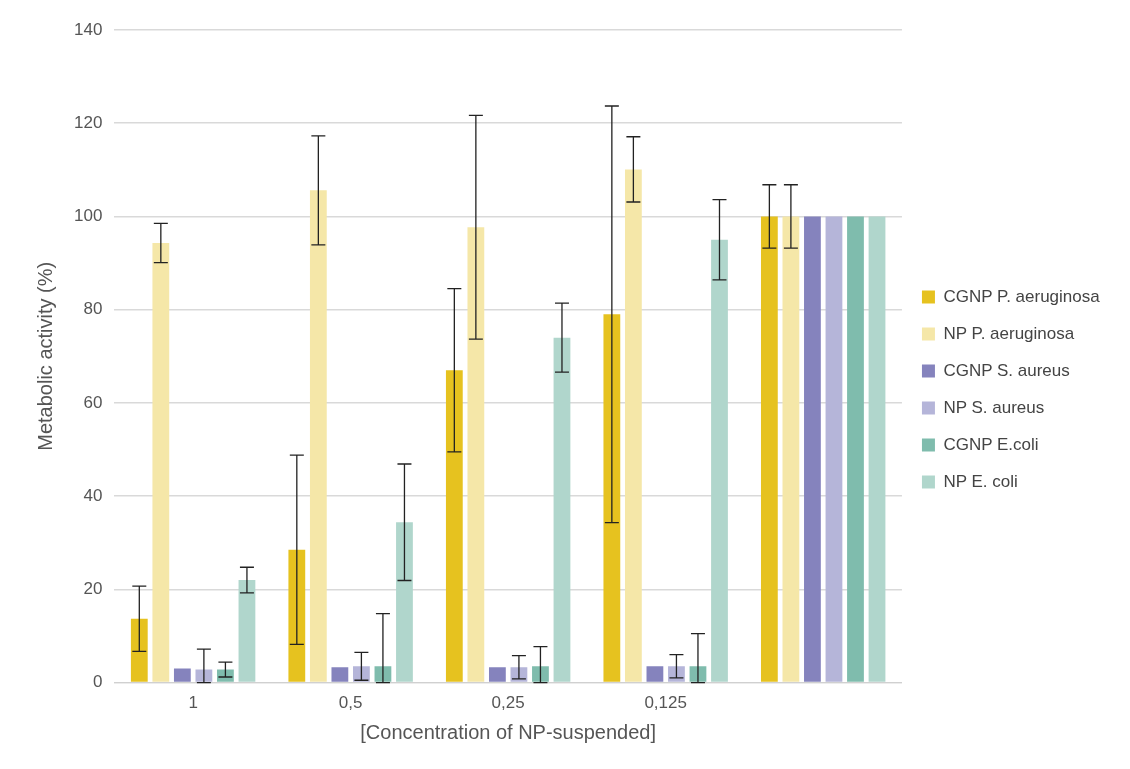  I want to click on y-tick-label: 20, so click(93, 589).